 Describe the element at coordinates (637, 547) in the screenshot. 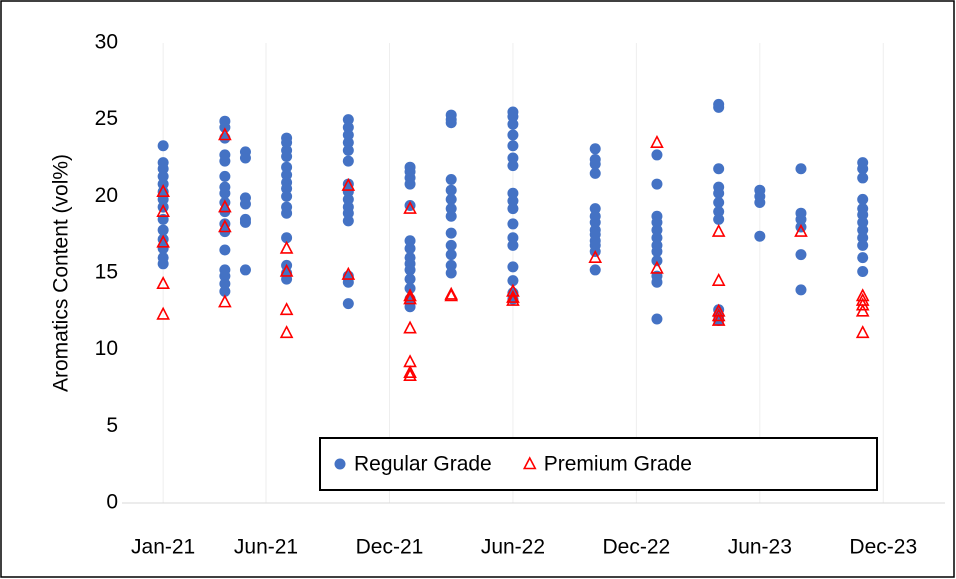

I see `x-tick-label: Dec-22` at that location.